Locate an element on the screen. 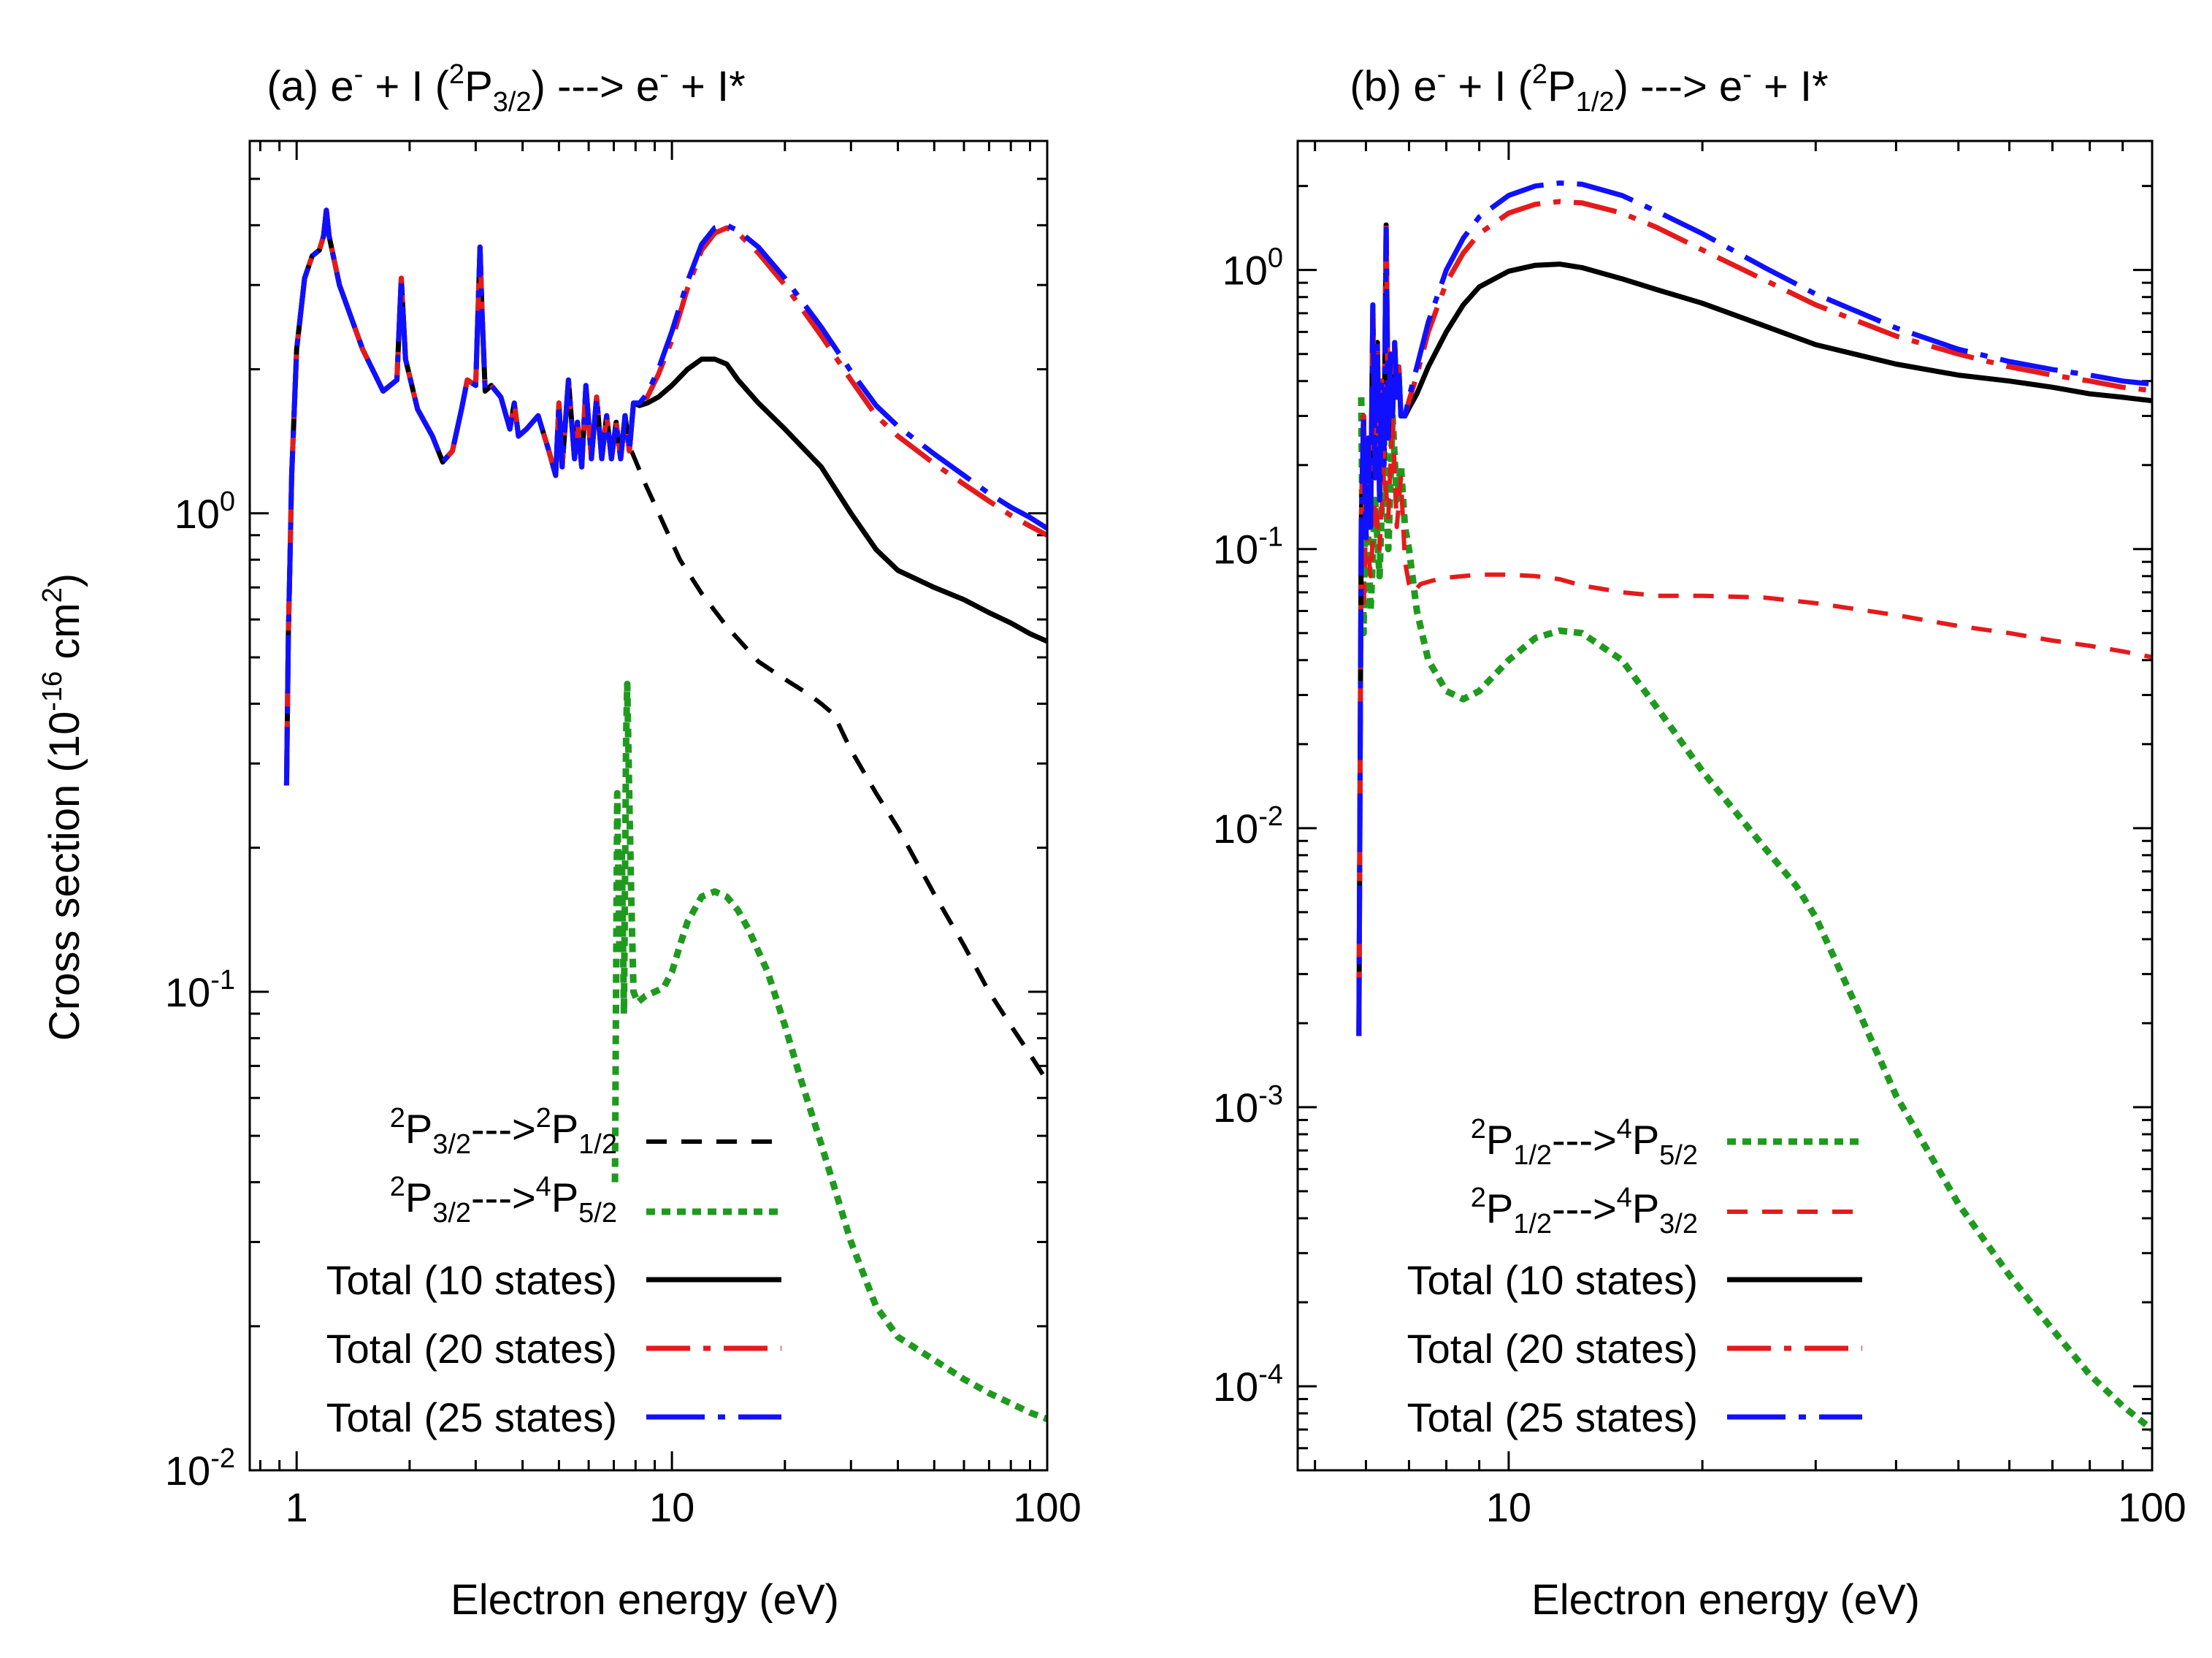 The height and width of the screenshot is (1658, 2212). x-tick-label-a: 1 is located at coordinates (297, 1507).